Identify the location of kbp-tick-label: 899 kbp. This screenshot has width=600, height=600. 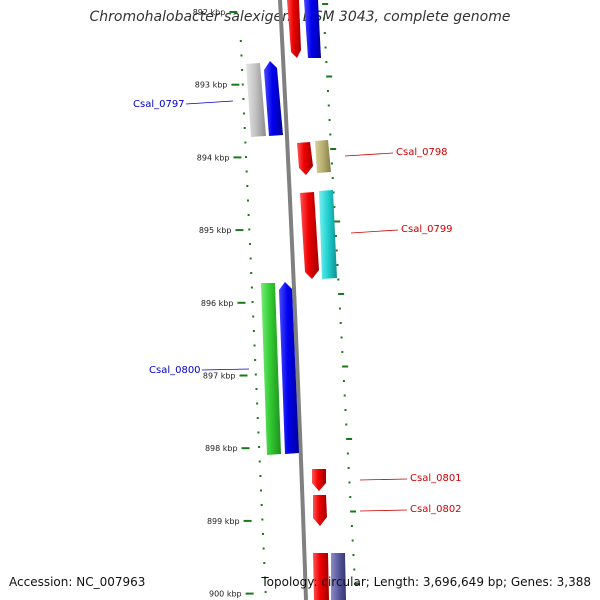
(223, 521).